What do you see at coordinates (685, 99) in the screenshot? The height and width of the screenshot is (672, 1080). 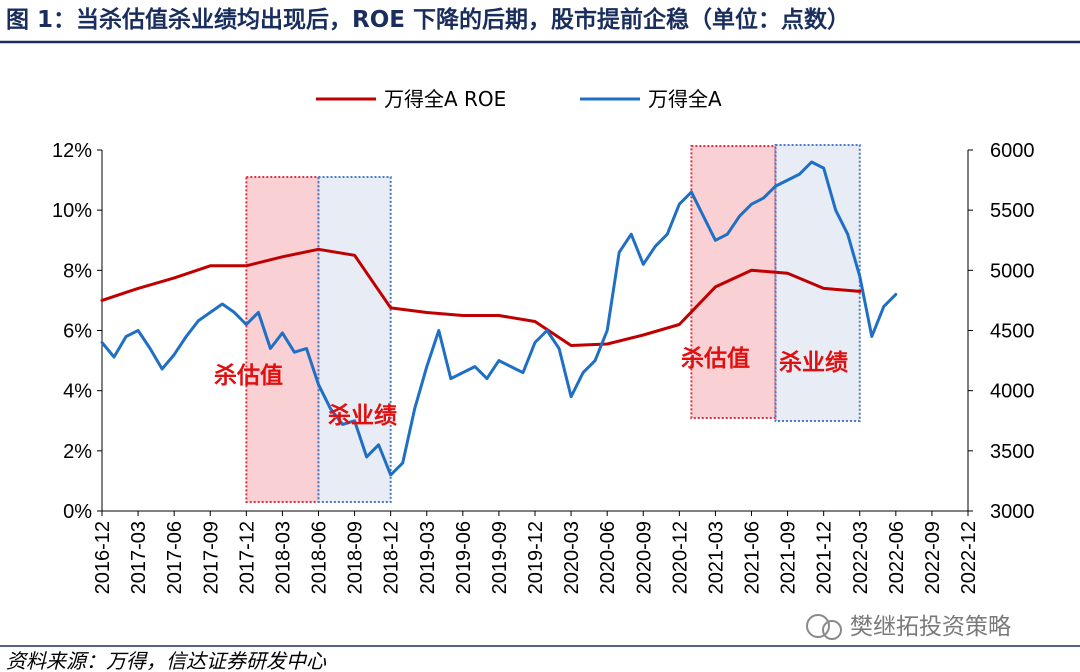 I see `legend-label-index: 万得全A` at bounding box center [685, 99].